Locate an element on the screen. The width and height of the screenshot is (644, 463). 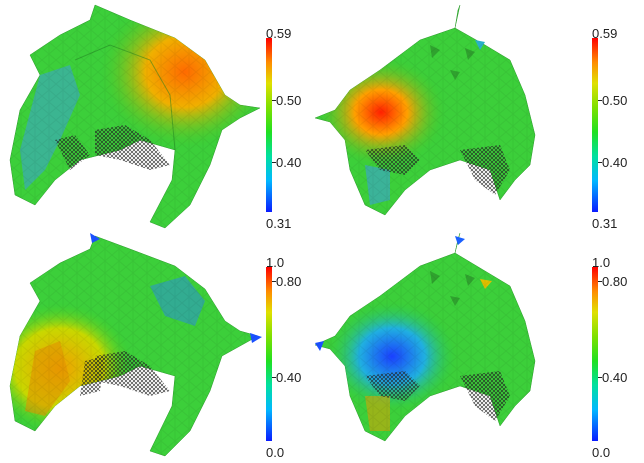
colorbar-top-left is located at coordinates (269, 125).